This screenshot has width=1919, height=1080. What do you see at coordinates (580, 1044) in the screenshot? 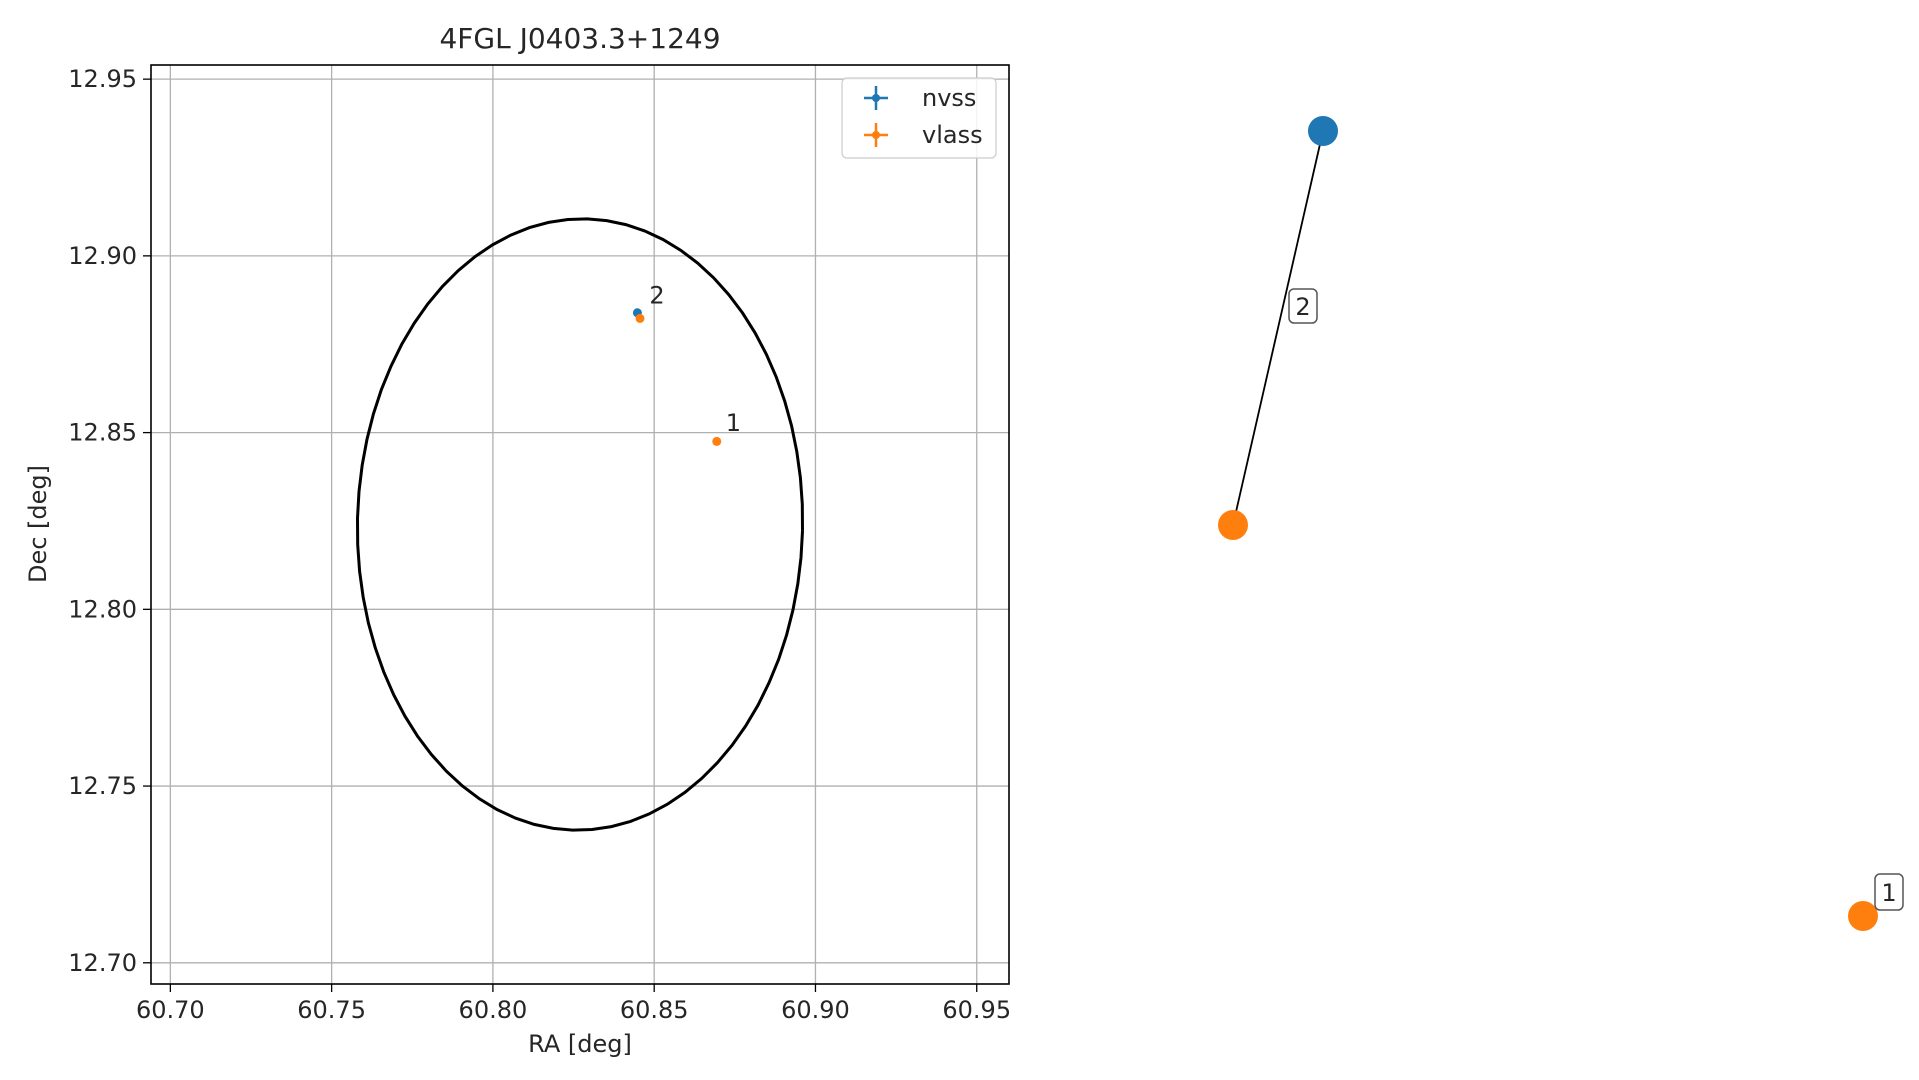
I see `x-axis-label: RA [deg]` at bounding box center [580, 1044].